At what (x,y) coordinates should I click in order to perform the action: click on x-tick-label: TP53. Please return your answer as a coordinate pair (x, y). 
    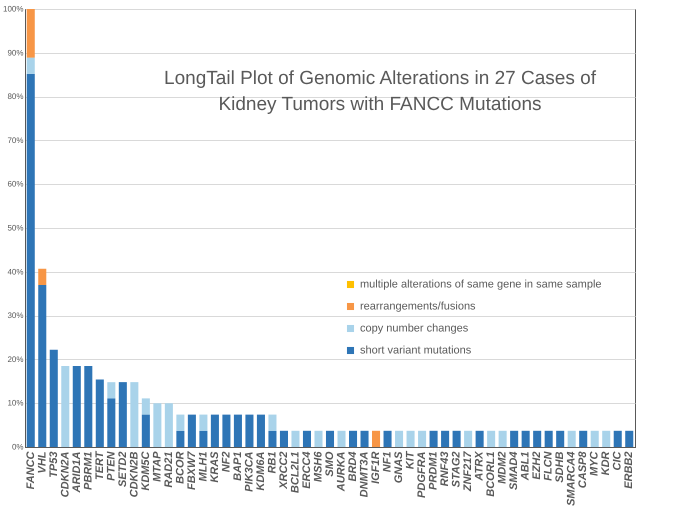
    Looking at the image, I should click on (54, 465).